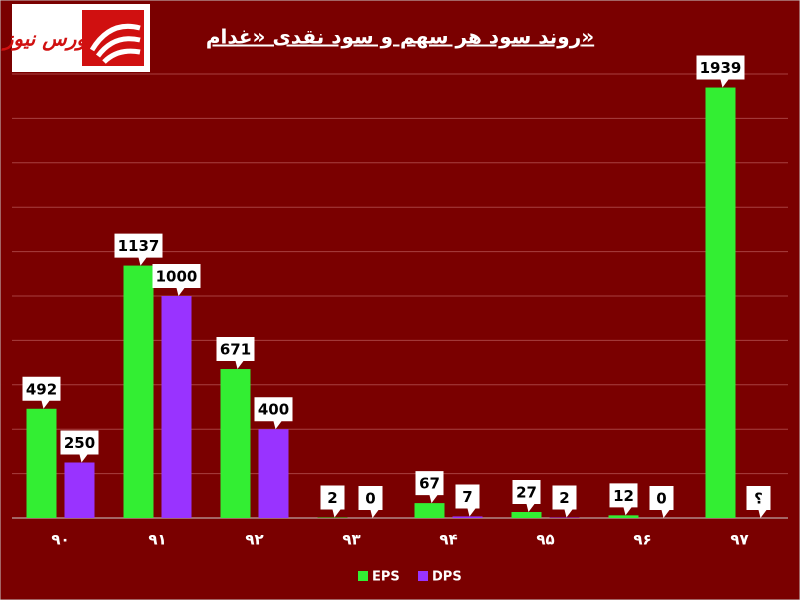 This screenshot has width=800, height=600. Describe the element at coordinates (429, 484) in the screenshot. I see `value-label: 67` at that location.